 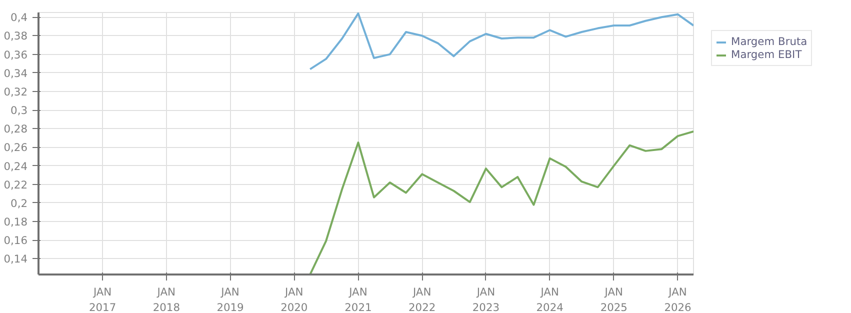 I want to click on y-tick-label: 0,38, so click(x=16, y=36).